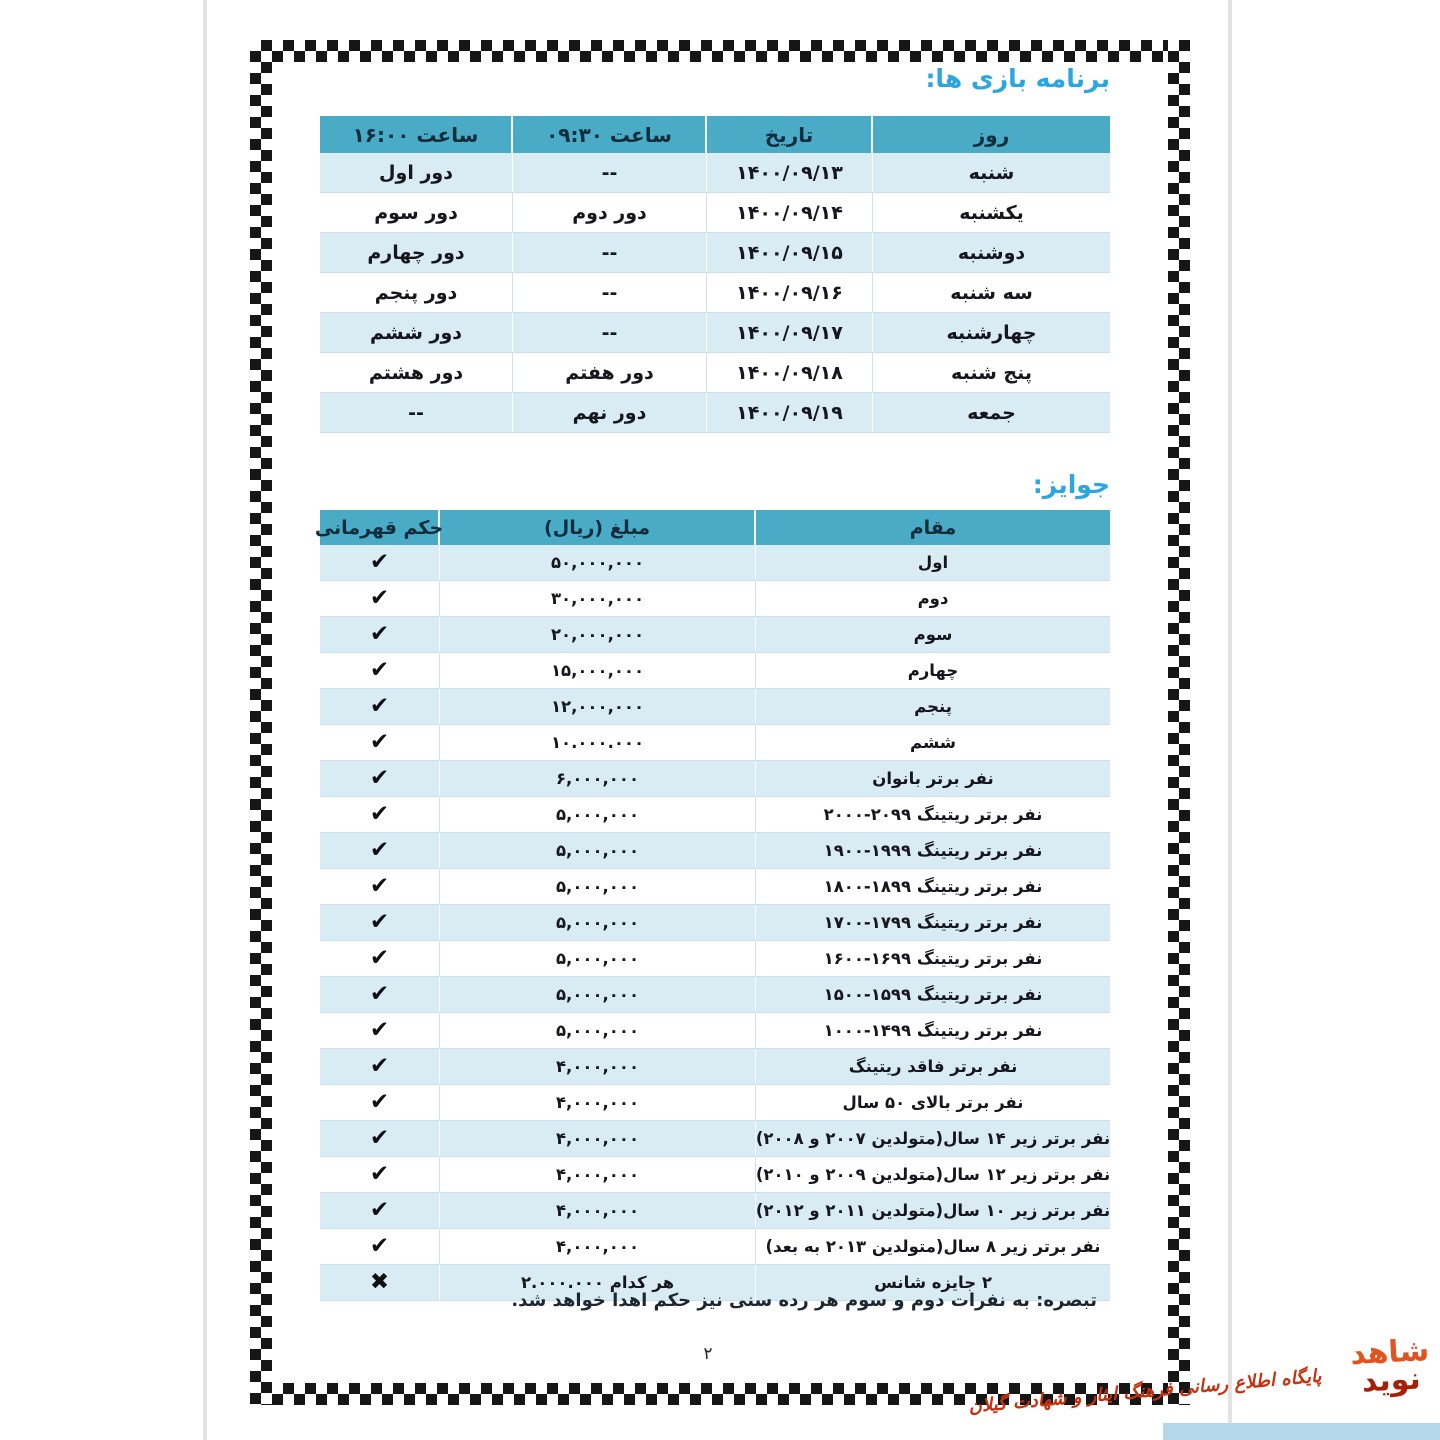  Describe the element at coordinates (933, 1102) in the screenshot. I see `rank-cell: نفر برتر بالای ۵۰ سال` at that location.